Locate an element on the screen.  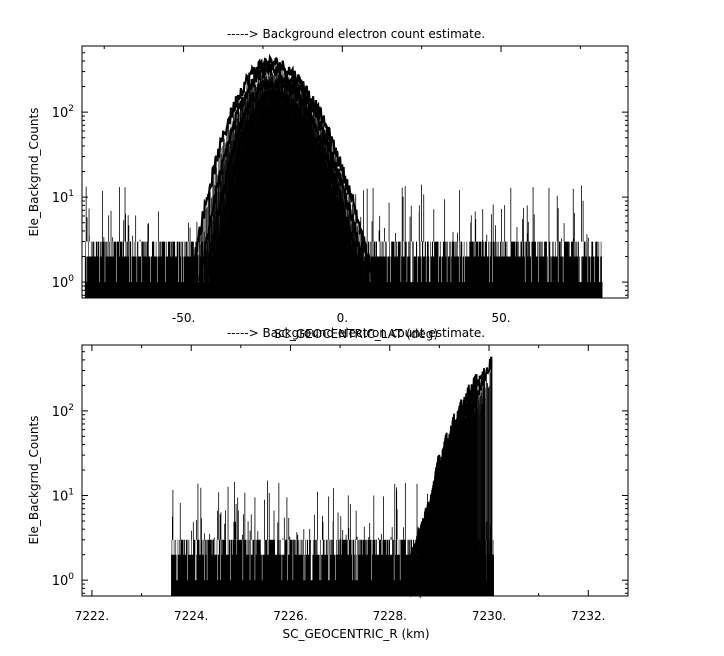
plot1-x-tick-label: 50. is located at coordinates (500, 318).